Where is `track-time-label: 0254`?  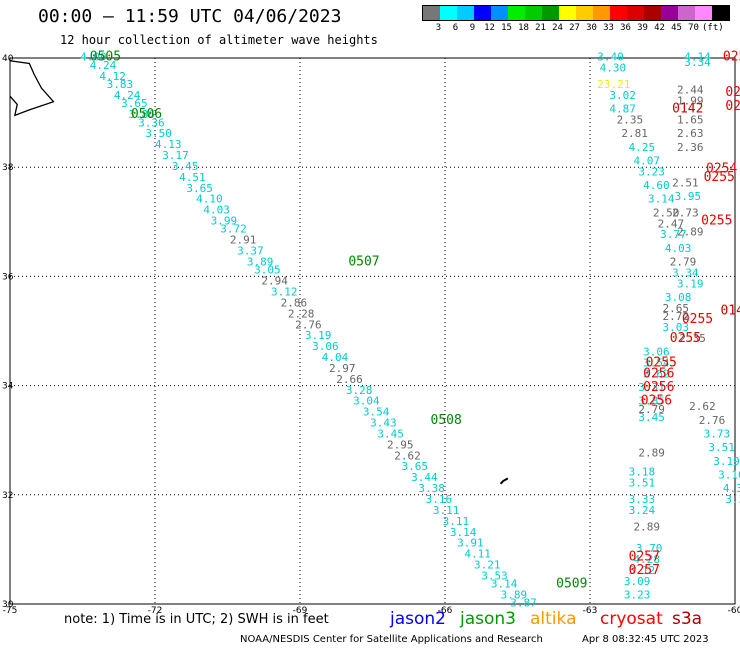 track-time-label: 0254 is located at coordinates (721, 169).